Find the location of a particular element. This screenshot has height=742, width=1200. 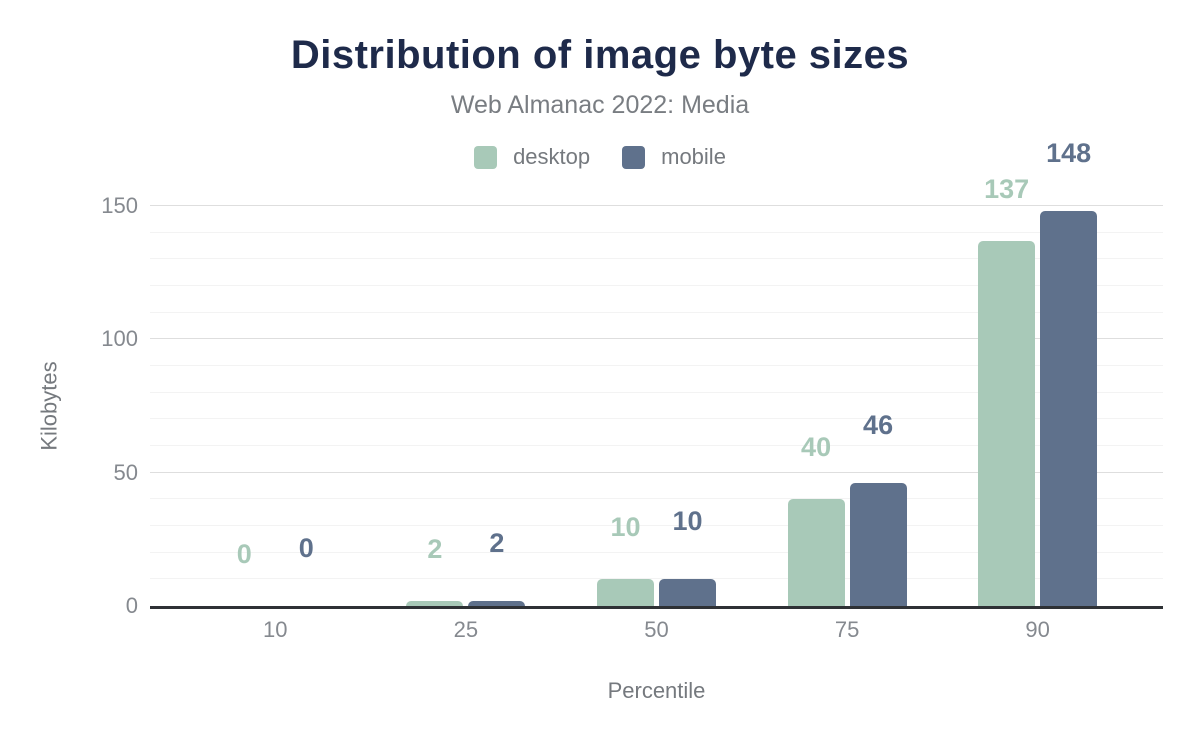

bar-value-desktop-p50: 10 is located at coordinates (625, 527).